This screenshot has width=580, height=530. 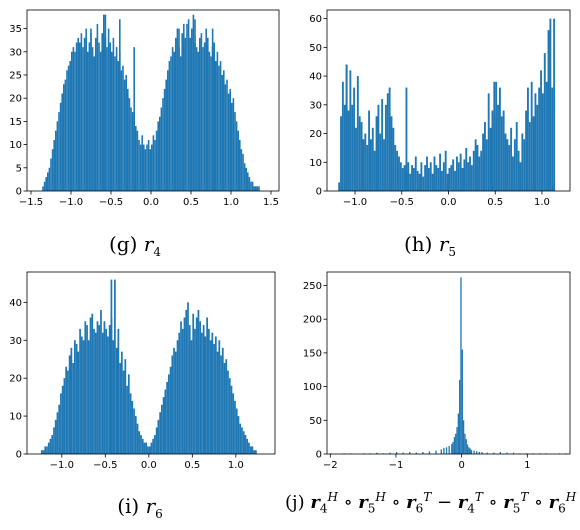 What do you see at coordinates (192, 465) in the screenshot?
I see `x-tick-label: 0.5` at bounding box center [192, 465].